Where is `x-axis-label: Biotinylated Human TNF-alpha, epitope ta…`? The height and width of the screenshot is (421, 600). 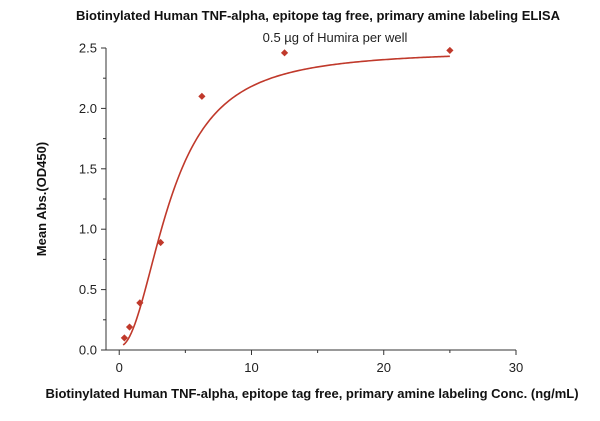 x-axis-label: Biotinylated Human TNF-alpha, epitope ta… is located at coordinates (311, 393).